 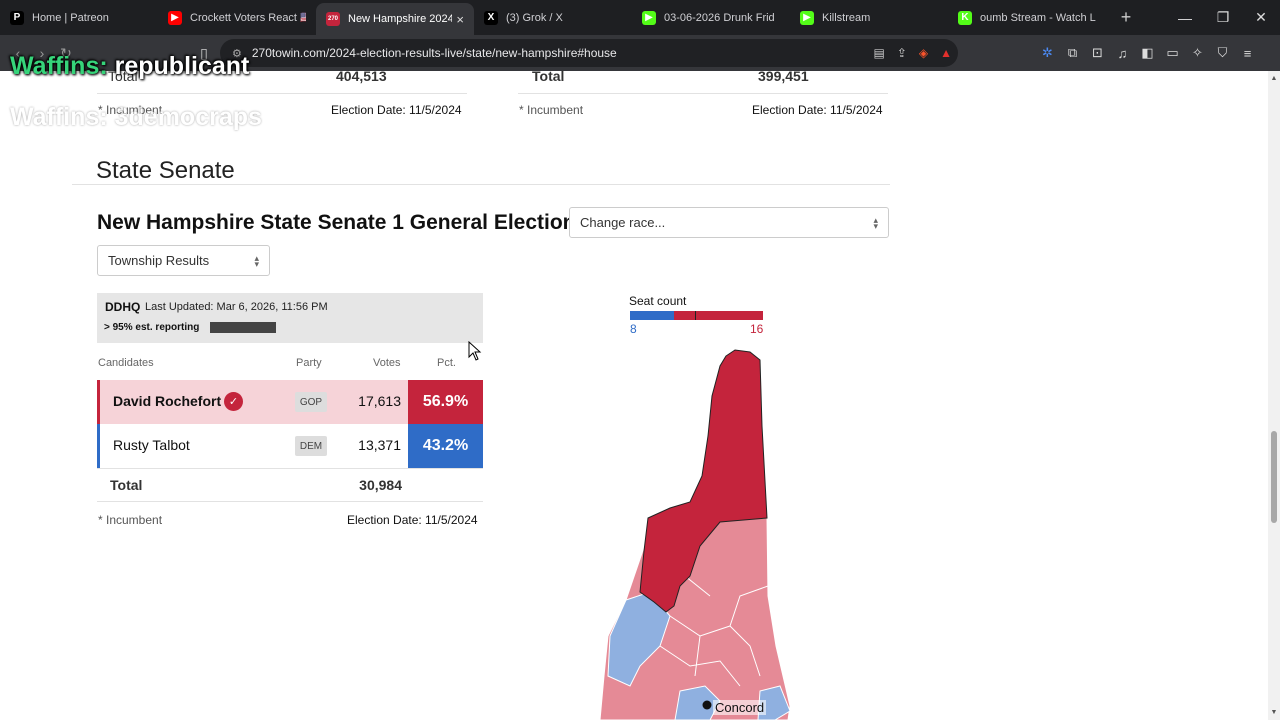 What do you see at coordinates (1172, 52) in the screenshot?
I see `wallet-icon: ▭` at bounding box center [1172, 52].